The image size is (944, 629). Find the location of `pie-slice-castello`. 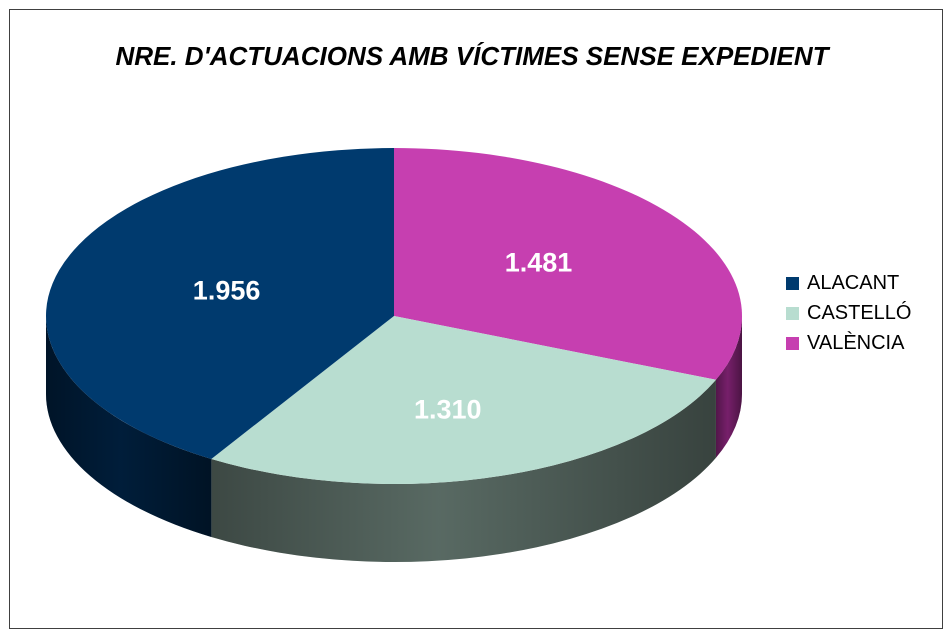

pie-slice-castello is located at coordinates (463, 400).